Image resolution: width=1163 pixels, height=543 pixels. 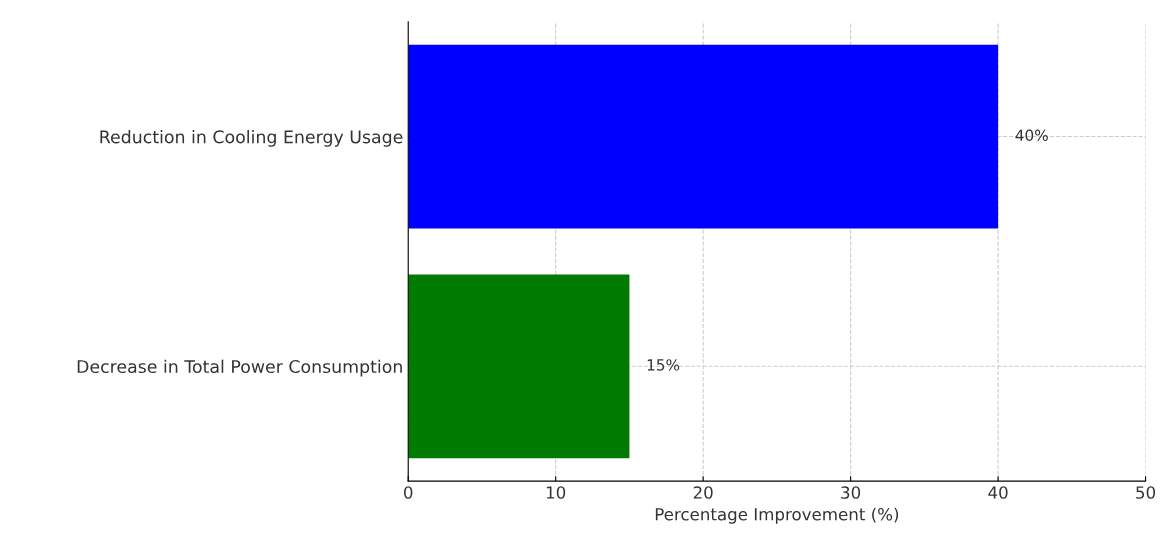 What do you see at coordinates (777, 515) in the screenshot?
I see `x-axis-title: Percentage Improvement (%)` at bounding box center [777, 515].